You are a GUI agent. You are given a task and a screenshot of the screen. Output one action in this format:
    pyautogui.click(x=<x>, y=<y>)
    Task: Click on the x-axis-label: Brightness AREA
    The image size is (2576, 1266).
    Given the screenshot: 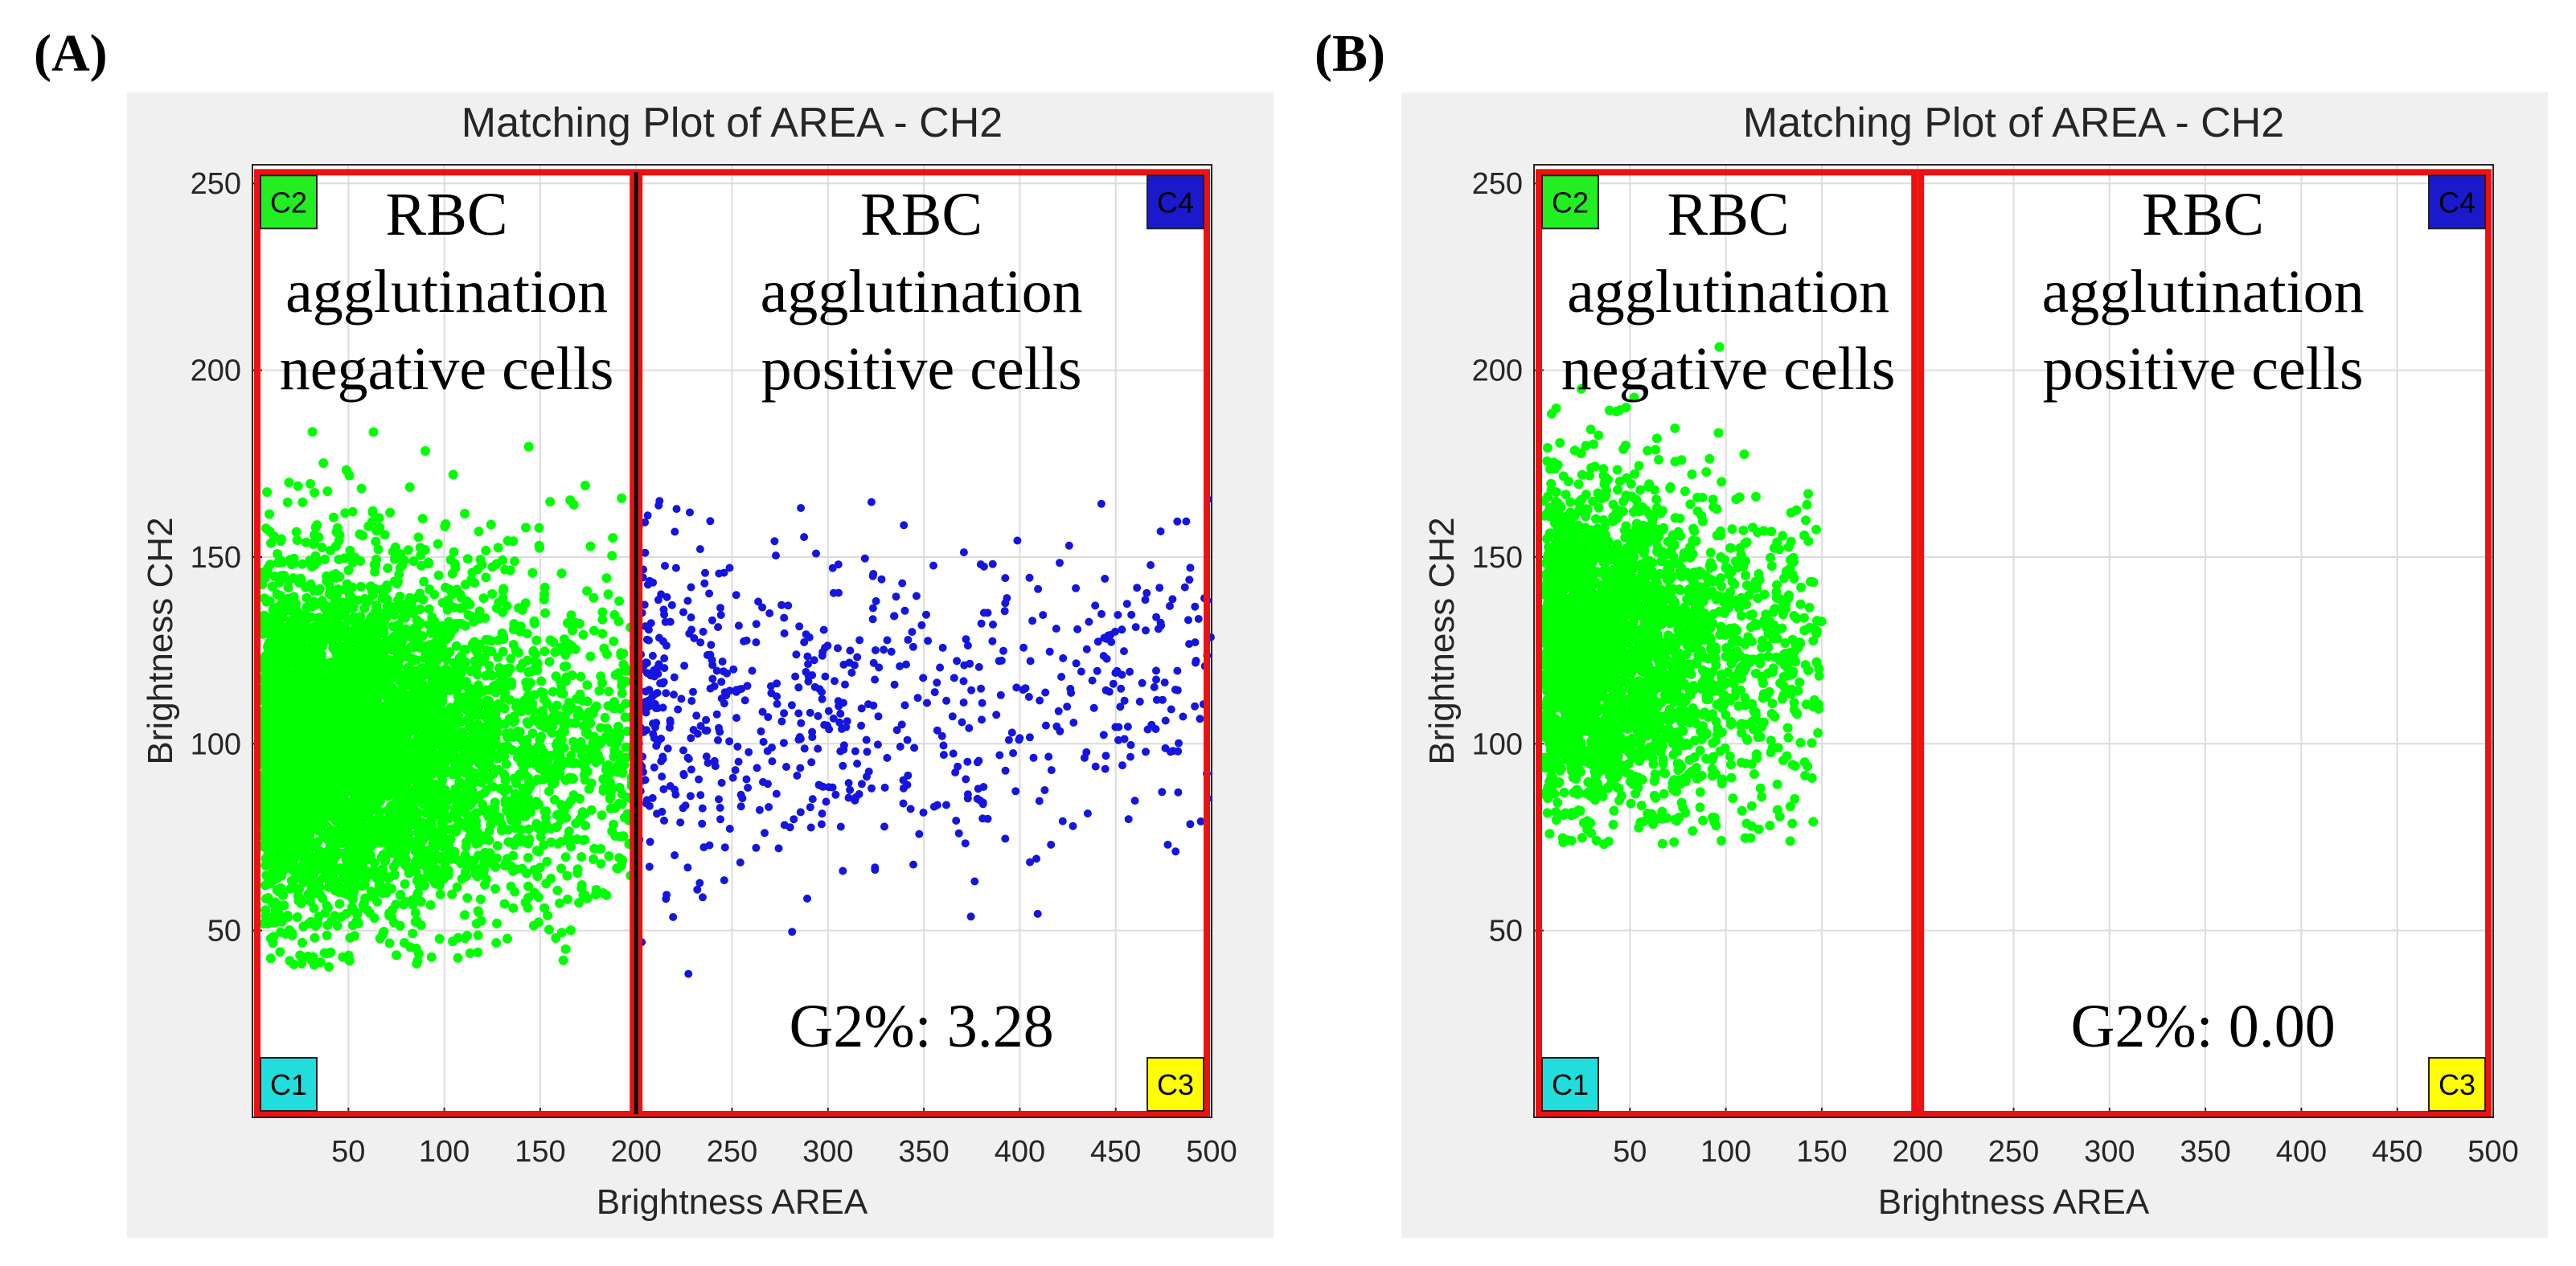 What is the action you would take?
    pyautogui.click(x=732, y=1202)
    